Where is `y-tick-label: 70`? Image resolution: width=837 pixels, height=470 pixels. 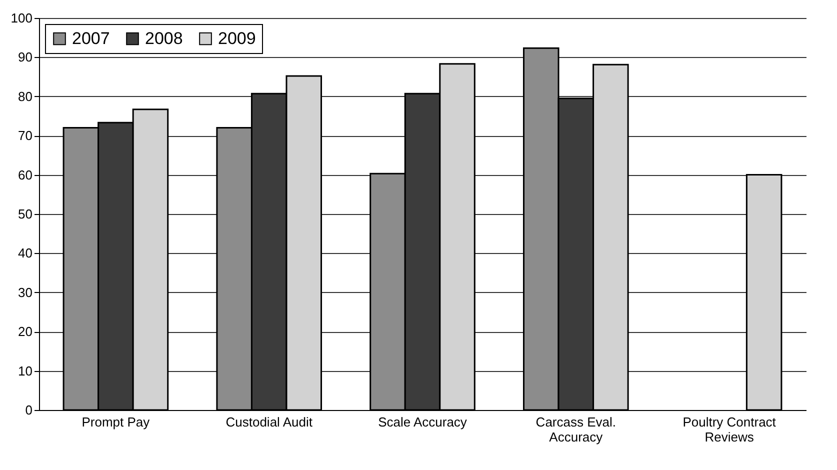 y-tick-label: 70 is located at coordinates (25, 136).